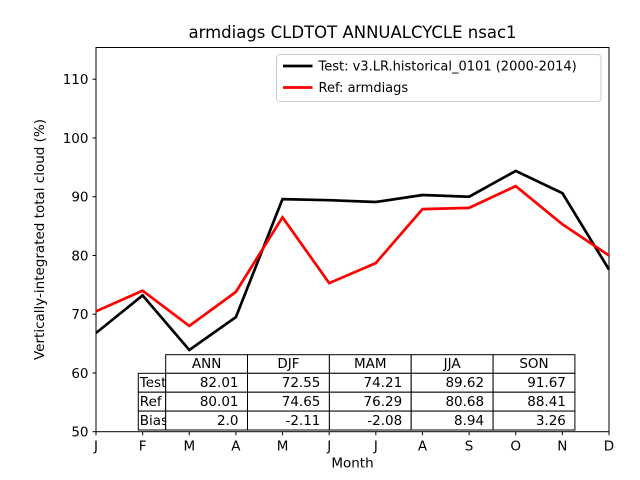  I want to click on table-value: 3.26, so click(551, 421).